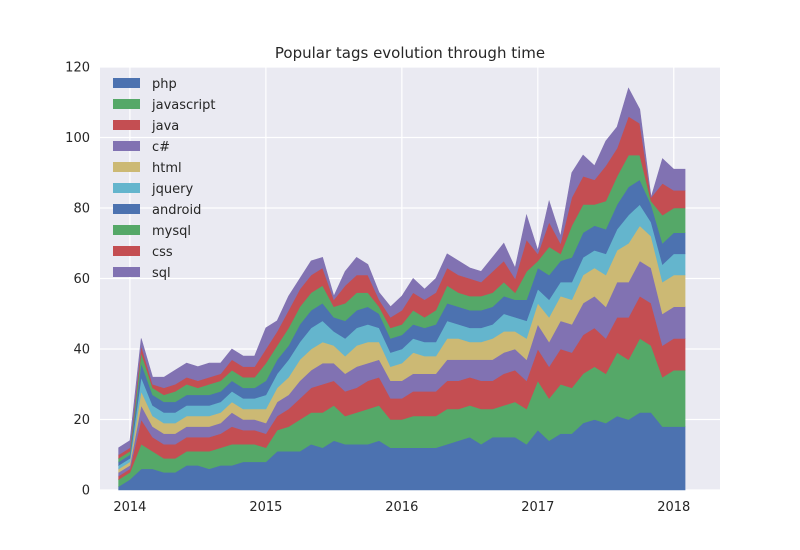 The width and height of the screenshot is (800, 550). I want to click on legend-item: html, so click(147, 168).